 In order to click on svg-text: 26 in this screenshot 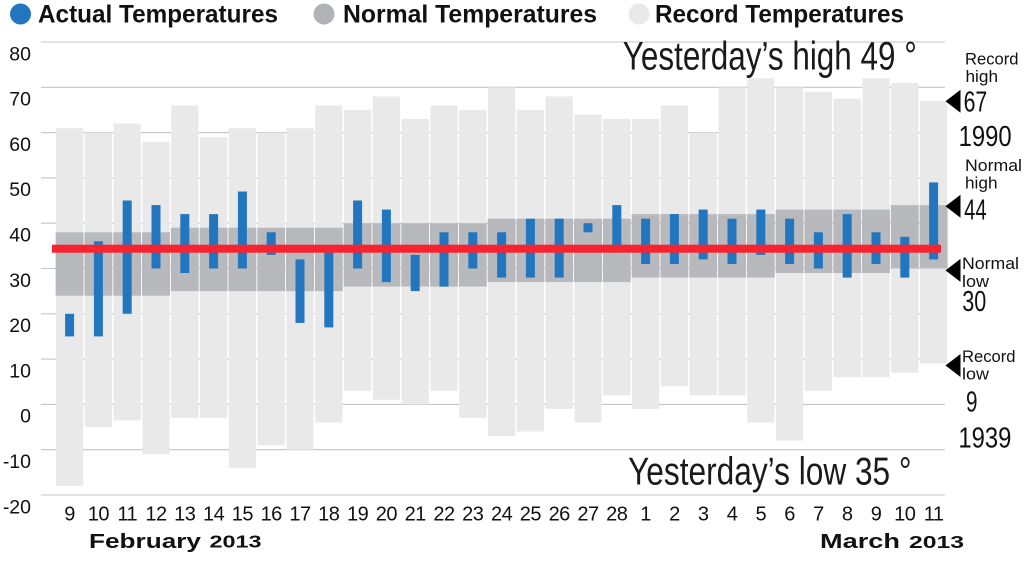, I will do `click(560, 515)`.